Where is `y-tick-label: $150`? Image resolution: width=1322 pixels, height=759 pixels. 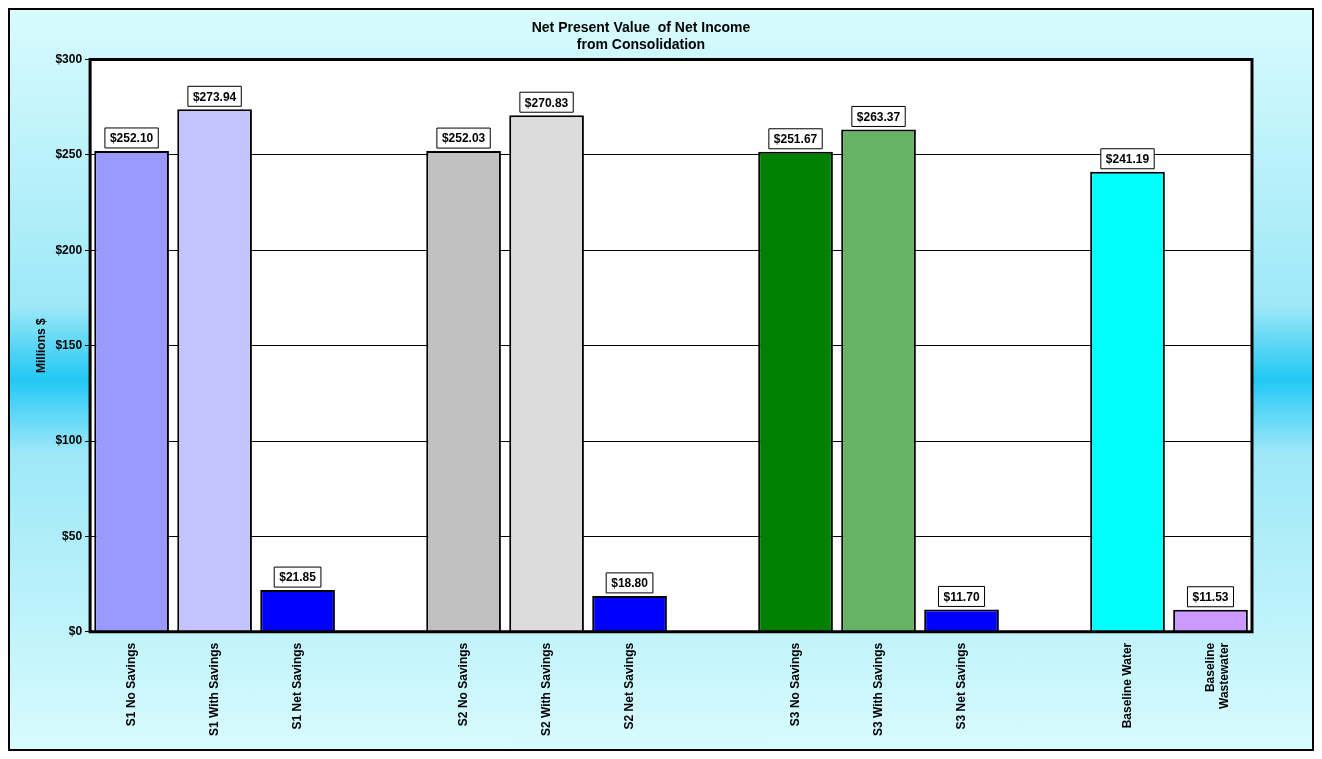 y-tick-label: $150 is located at coordinates (69, 344).